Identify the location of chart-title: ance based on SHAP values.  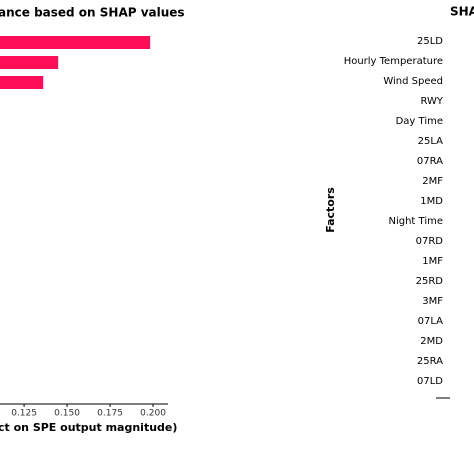
(92, 13).